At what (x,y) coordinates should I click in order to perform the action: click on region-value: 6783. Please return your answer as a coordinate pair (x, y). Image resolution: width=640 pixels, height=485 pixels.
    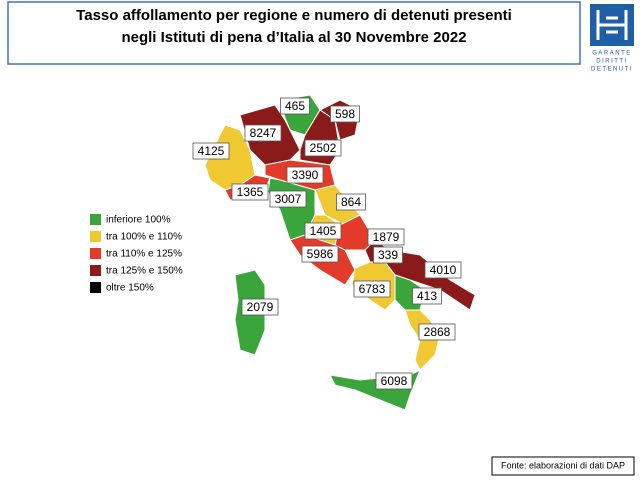
    Looking at the image, I should click on (372, 289).